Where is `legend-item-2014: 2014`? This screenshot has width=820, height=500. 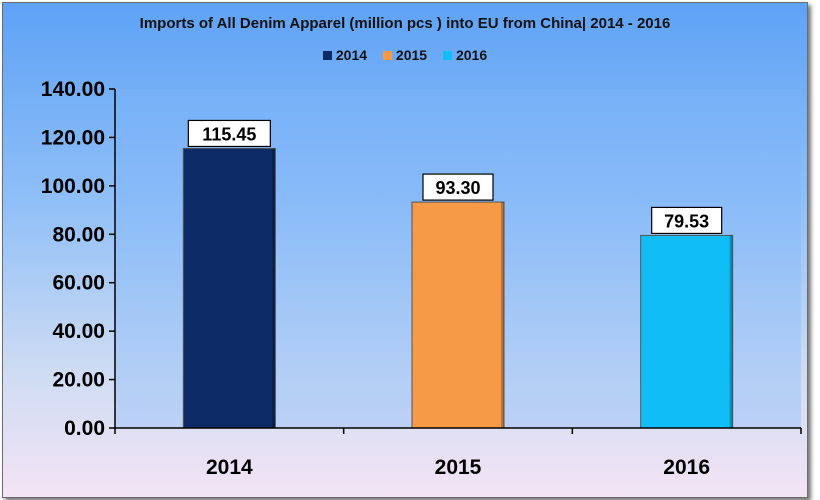 legend-item-2014: 2014 is located at coordinates (345, 55).